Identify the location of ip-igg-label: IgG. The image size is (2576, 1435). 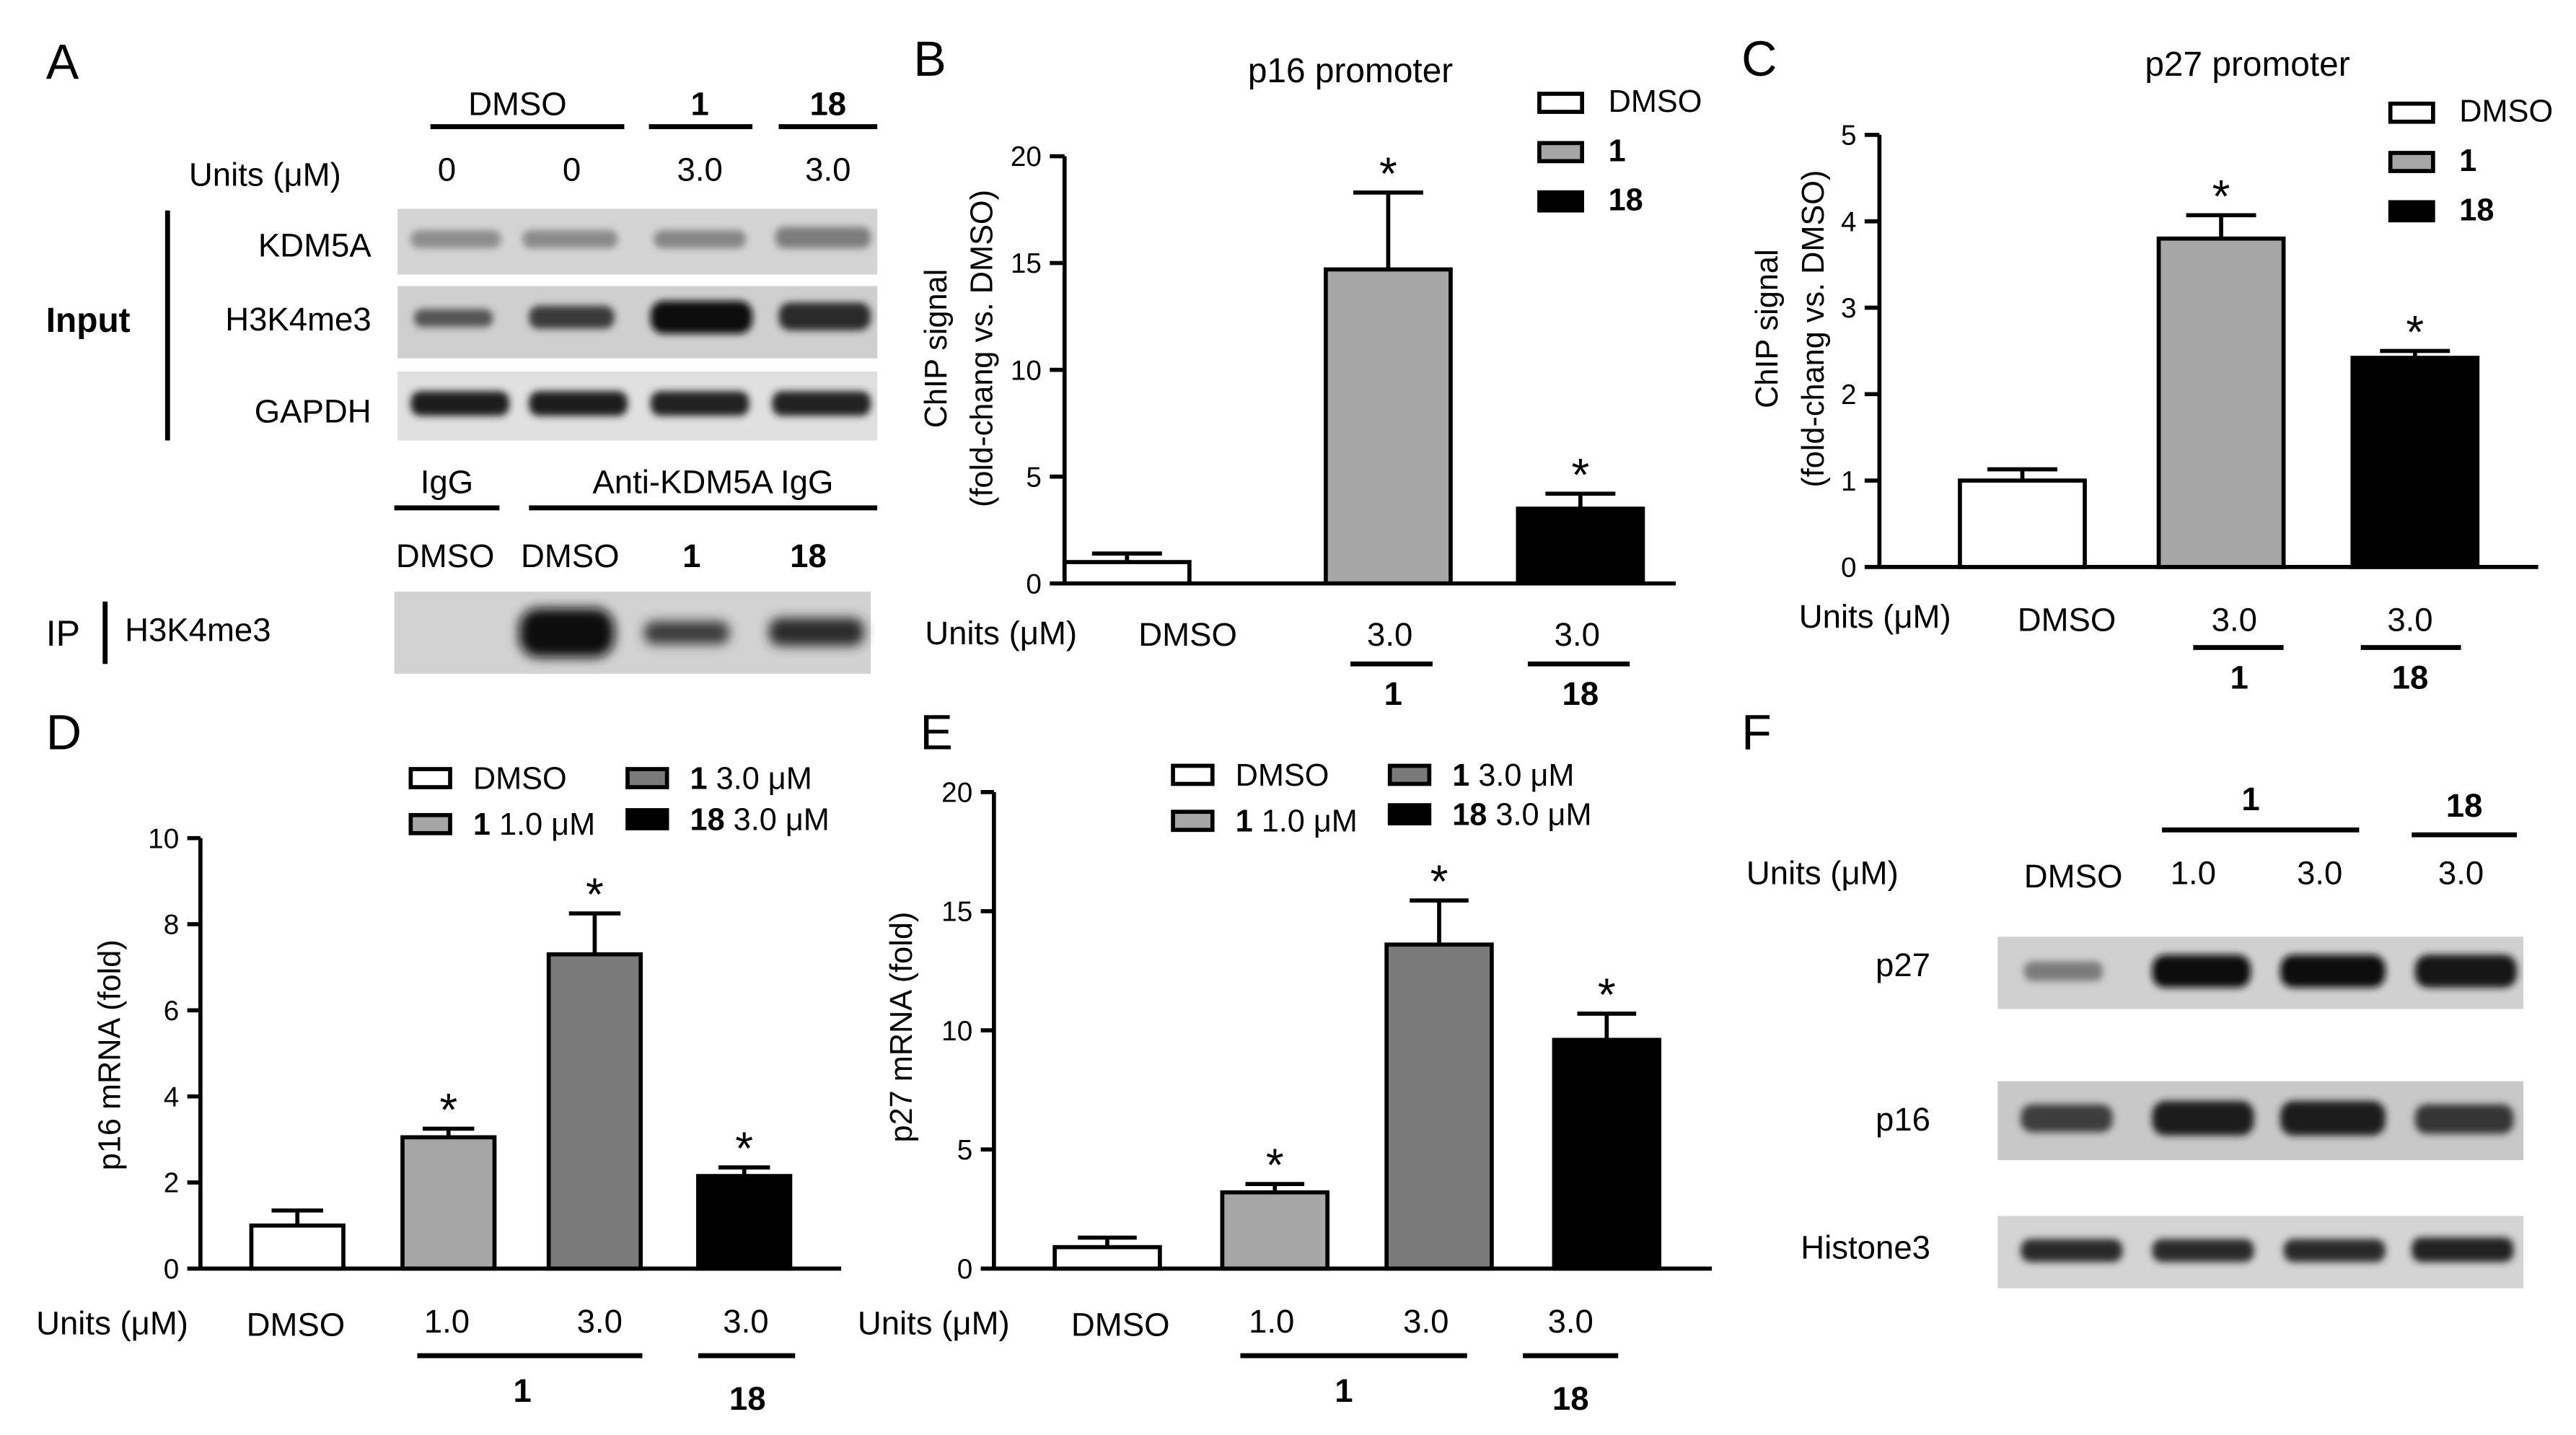
(447, 481).